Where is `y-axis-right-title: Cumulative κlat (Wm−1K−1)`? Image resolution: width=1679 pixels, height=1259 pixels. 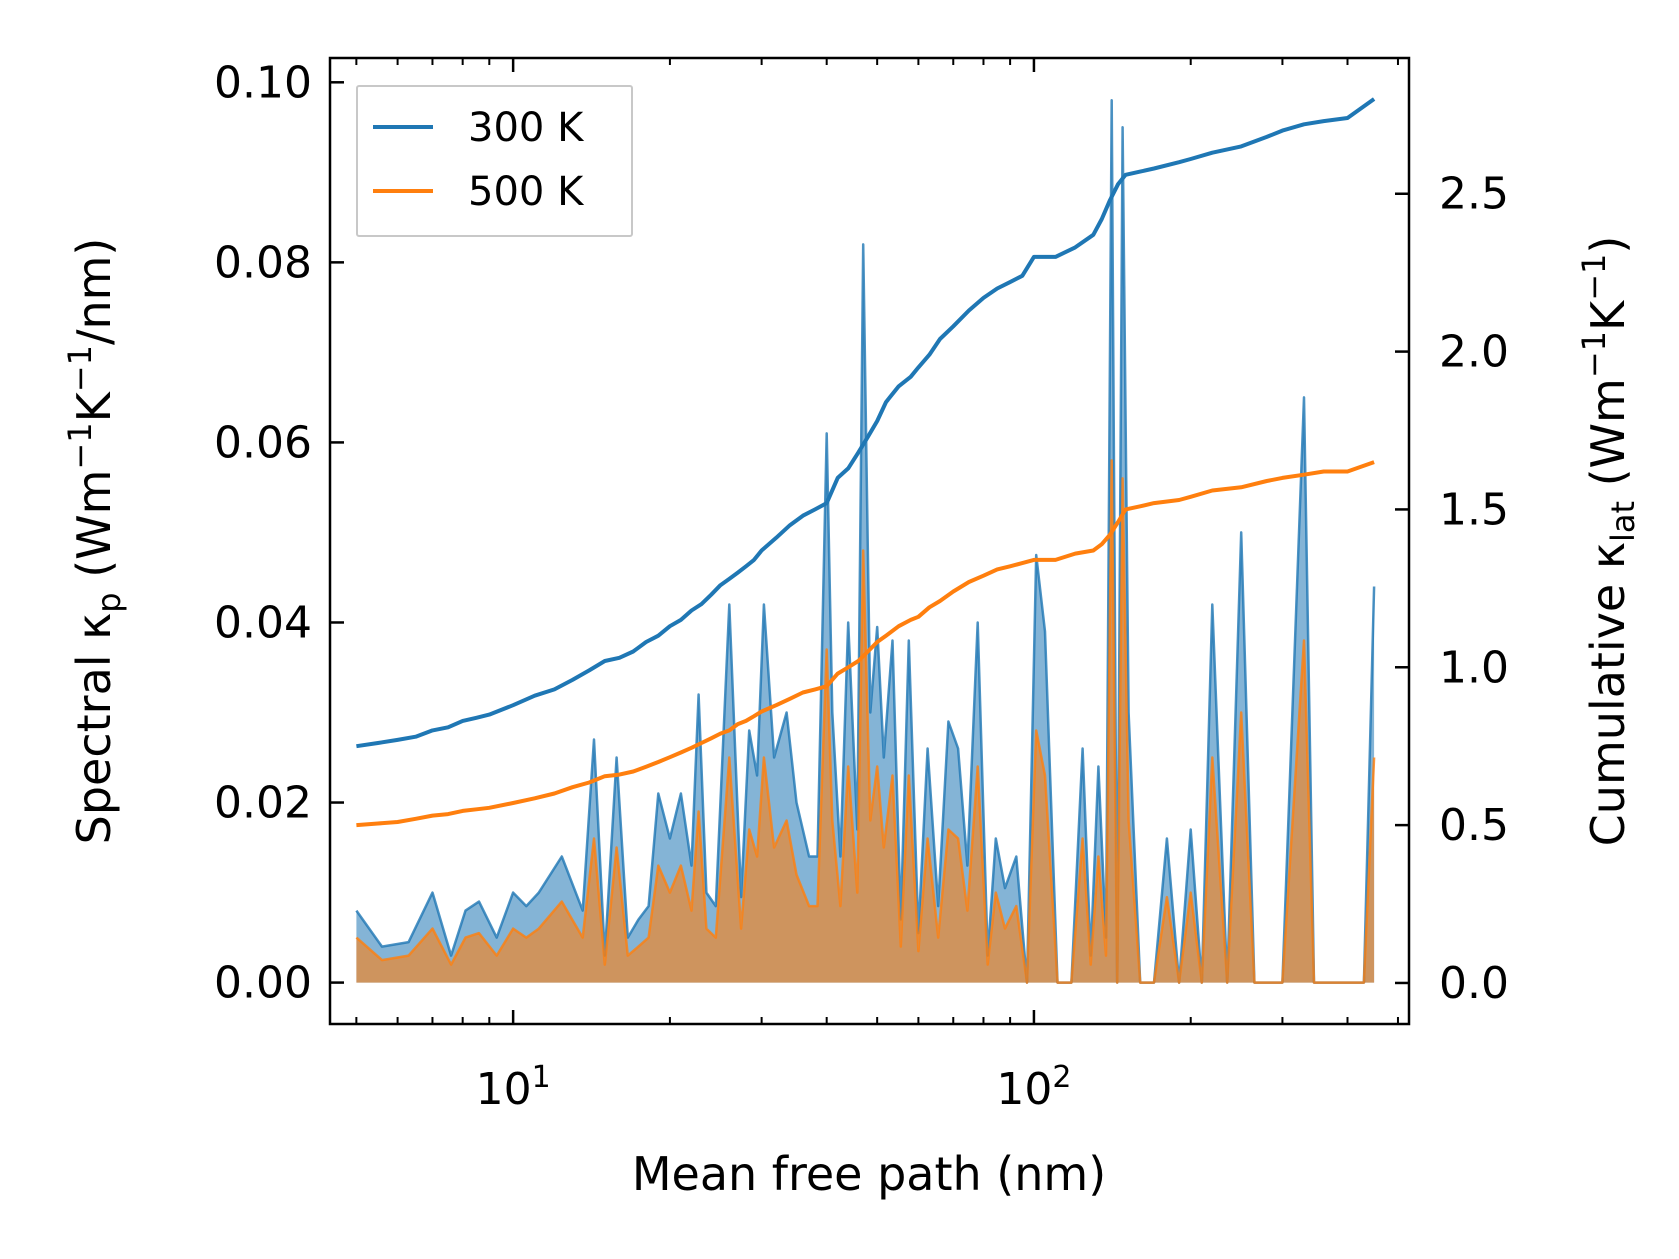 y-axis-right-title: Cumulative κlat (Wm−1K−1) is located at coordinates (1608, 541).